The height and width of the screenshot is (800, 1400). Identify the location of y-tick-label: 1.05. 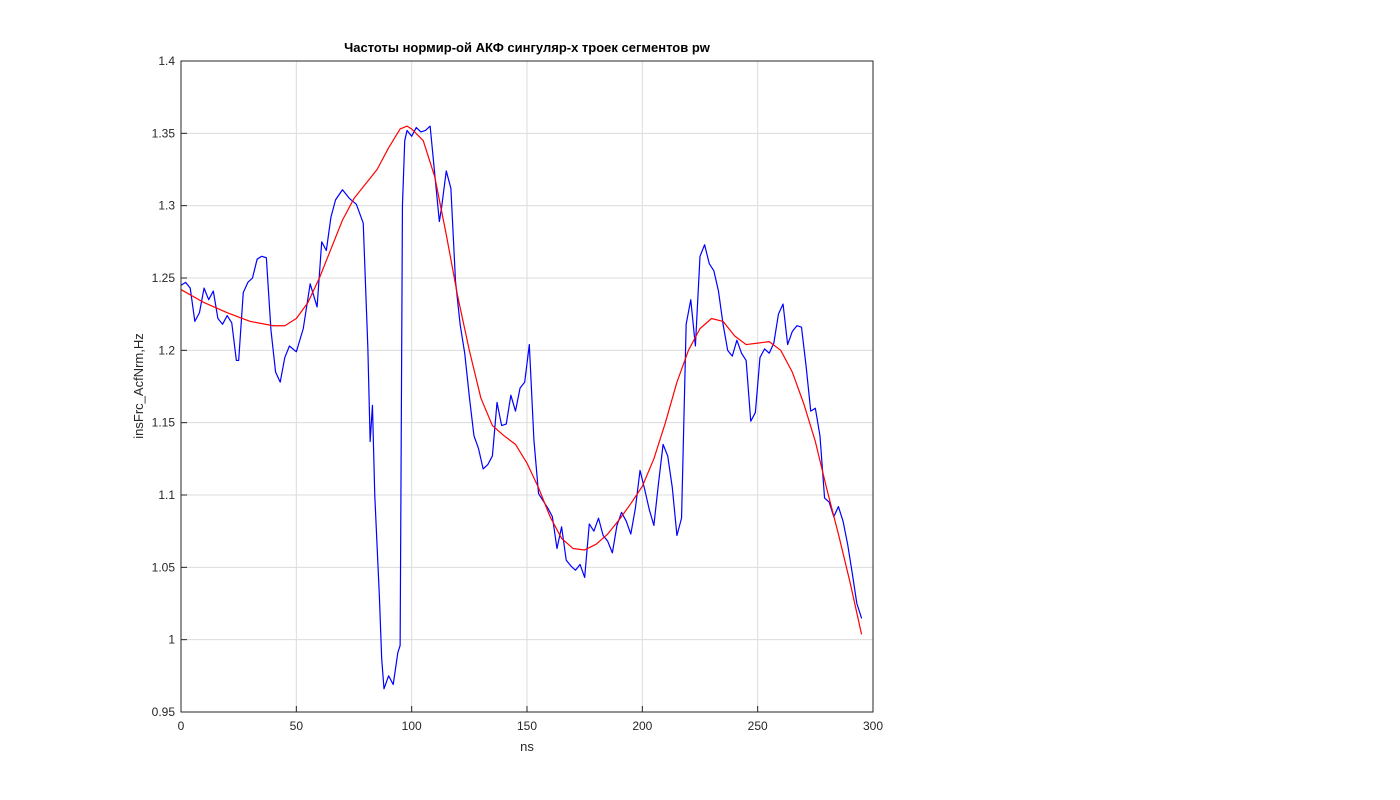
(164, 567).